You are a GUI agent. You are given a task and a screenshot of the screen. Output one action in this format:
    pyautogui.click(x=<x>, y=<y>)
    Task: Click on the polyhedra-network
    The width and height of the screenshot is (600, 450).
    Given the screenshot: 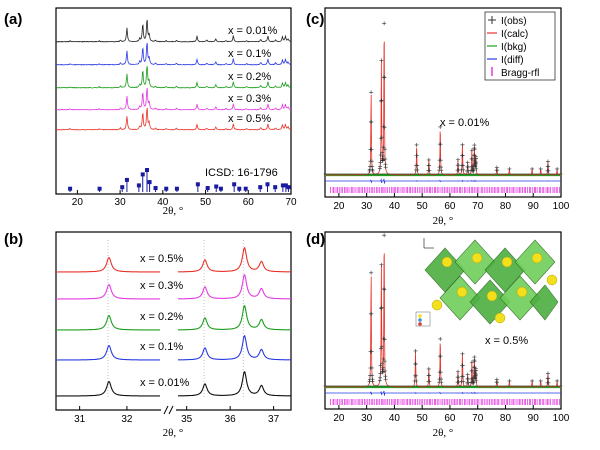 What is the action you would take?
    pyautogui.click(x=491, y=282)
    